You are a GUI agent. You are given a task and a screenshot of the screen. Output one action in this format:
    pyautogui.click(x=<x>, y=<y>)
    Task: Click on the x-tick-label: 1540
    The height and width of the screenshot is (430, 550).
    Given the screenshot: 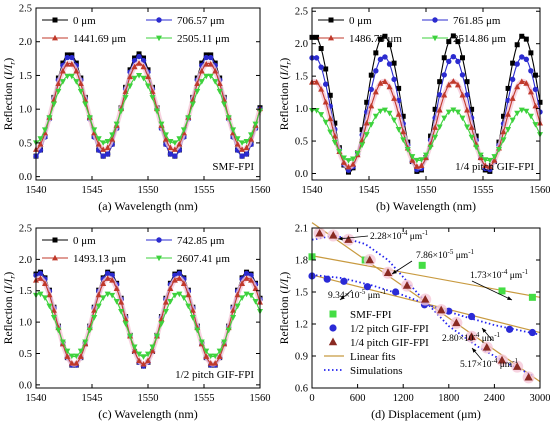 What is the action you would take?
    pyautogui.click(x=312, y=190)
    